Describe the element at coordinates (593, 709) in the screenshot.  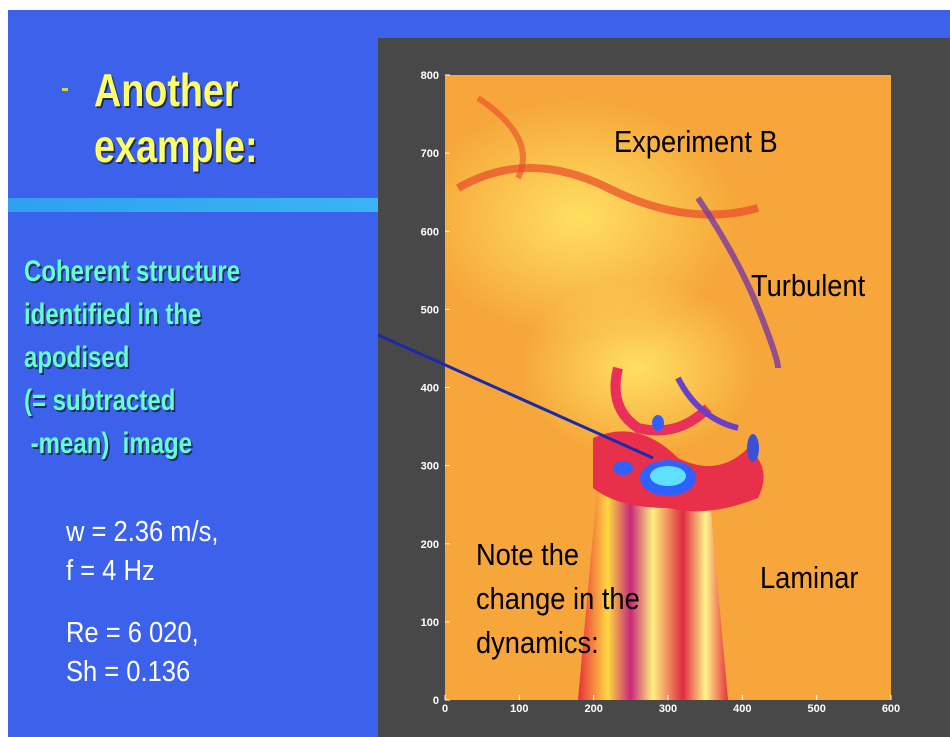
I see `x-tick-label: 200` at that location.